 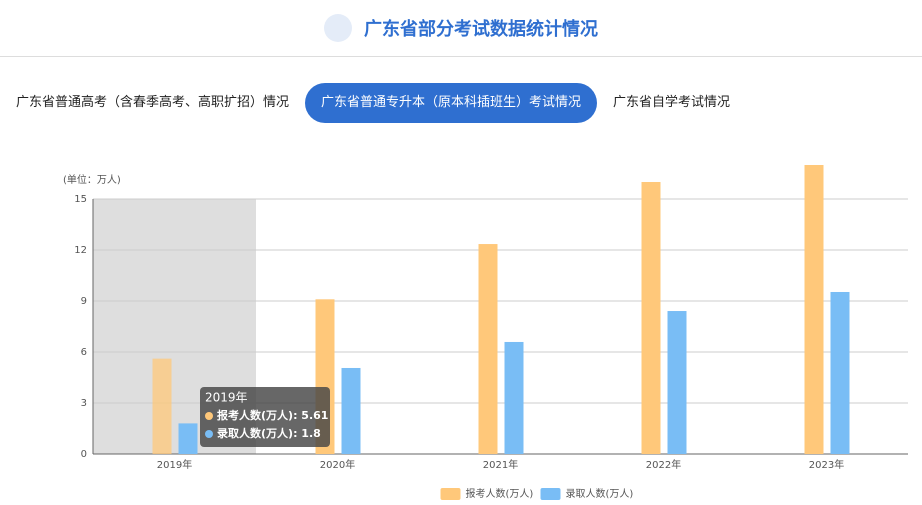 What do you see at coordinates (84, 454) in the screenshot?
I see `y-tick-label: 0` at bounding box center [84, 454].